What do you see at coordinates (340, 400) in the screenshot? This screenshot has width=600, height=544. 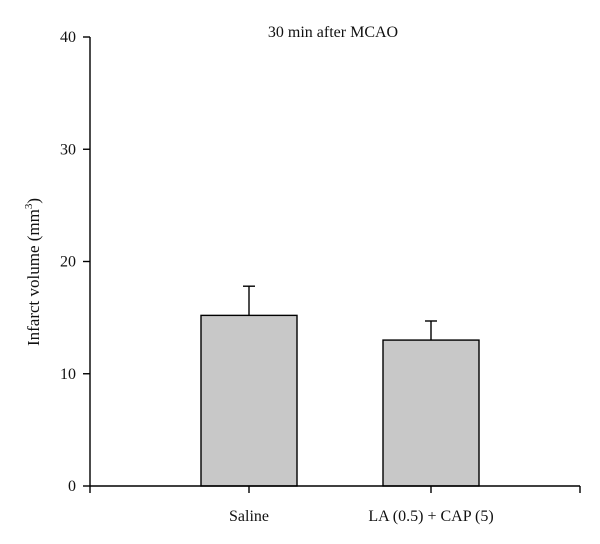 I see `bars` at bounding box center [340, 400].